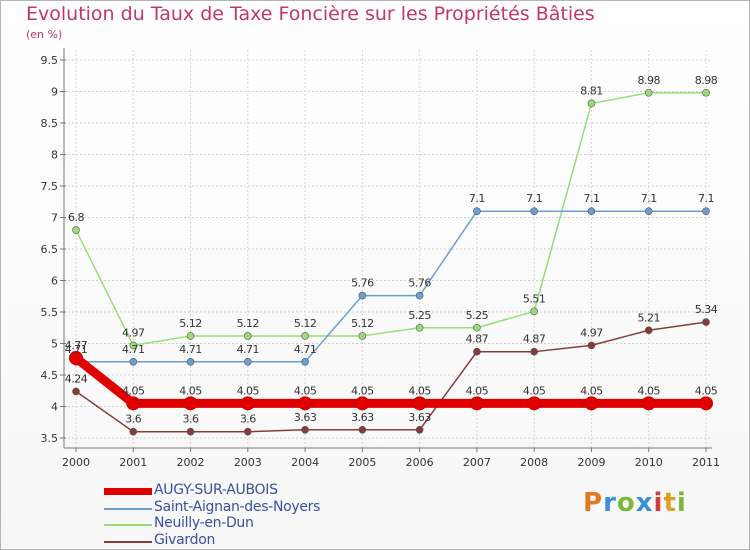 The image size is (750, 550). Describe the element at coordinates (76, 345) in the screenshot. I see `data-label: 4.77` at that location.